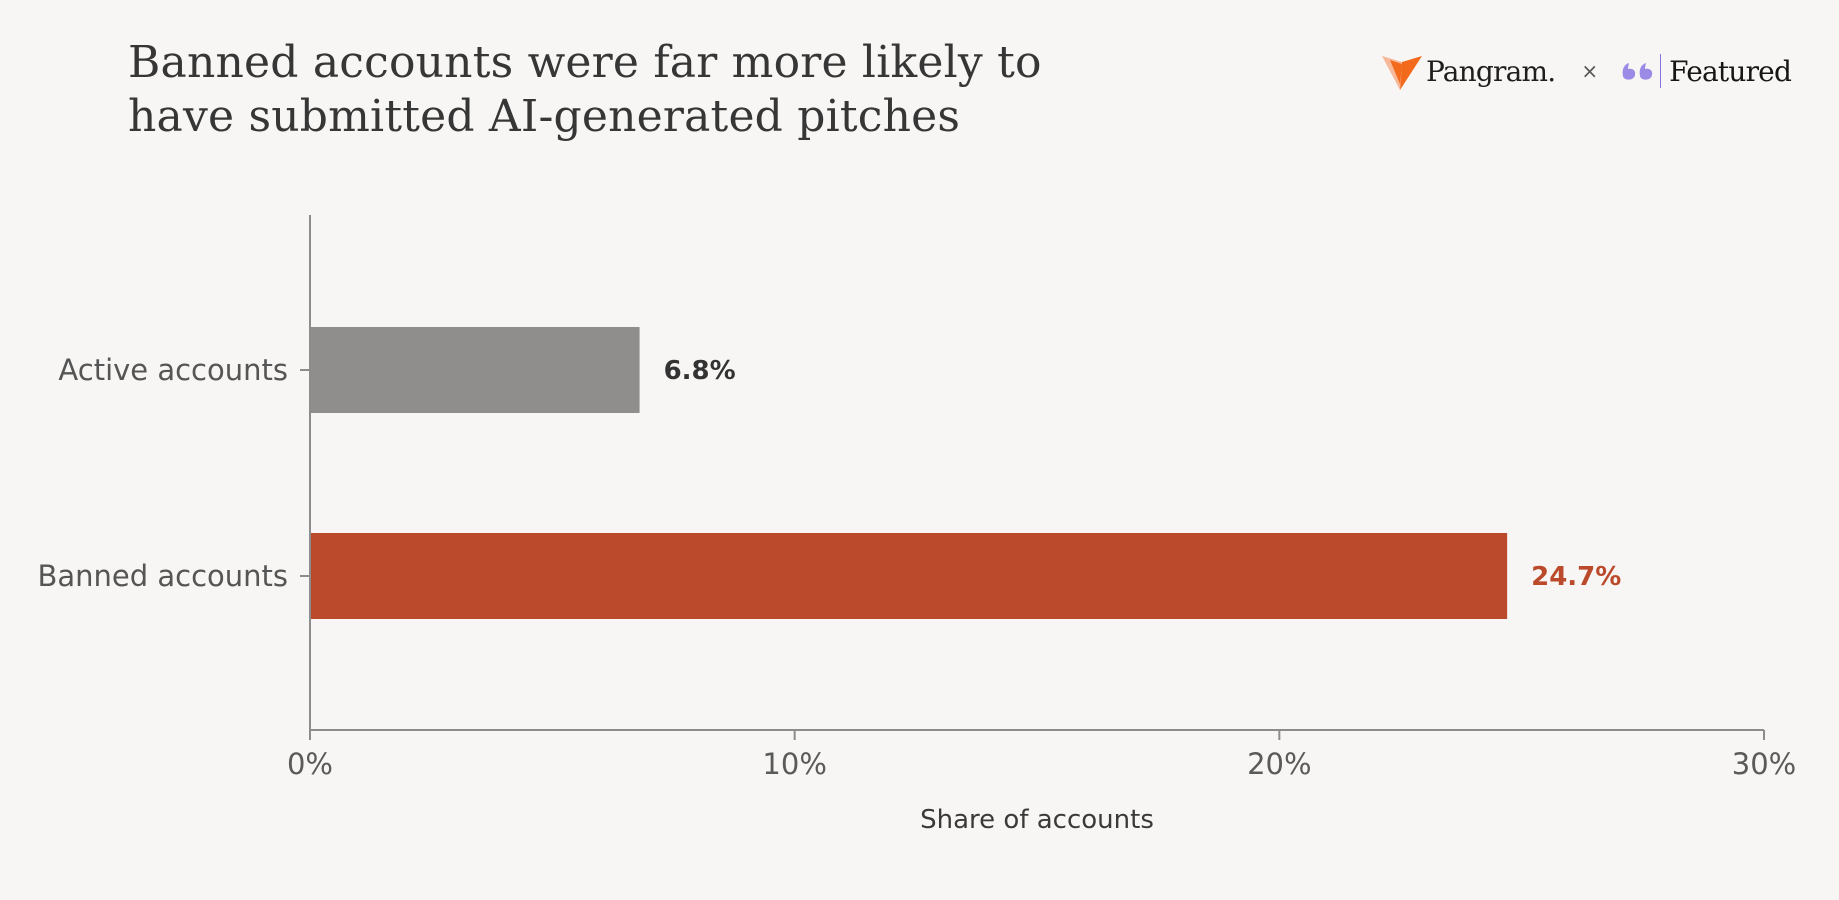 Image resolution: width=1839 pixels, height=900 pixels. What do you see at coordinates (1491, 71) in the screenshot?
I see `pangram-logo-text: Pangram.` at bounding box center [1491, 71].